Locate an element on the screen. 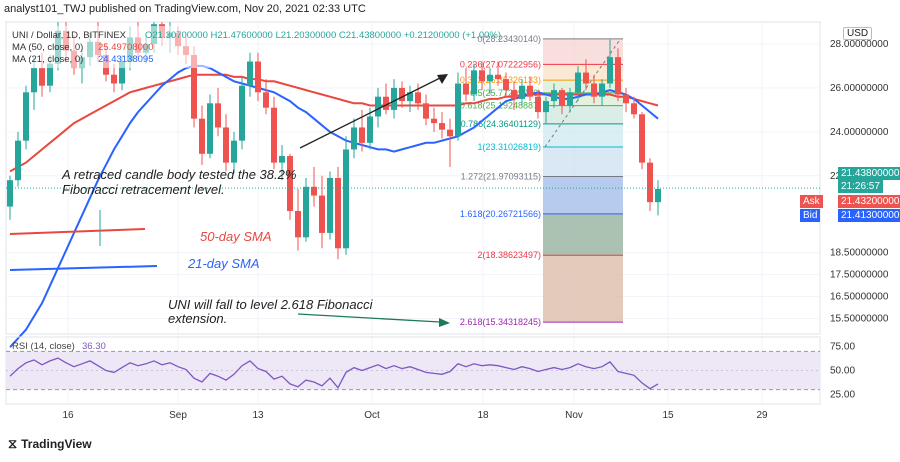 The height and width of the screenshot is (462, 900). legend-ma50-label: MA (50, close, 0) is located at coordinates (47, 47).